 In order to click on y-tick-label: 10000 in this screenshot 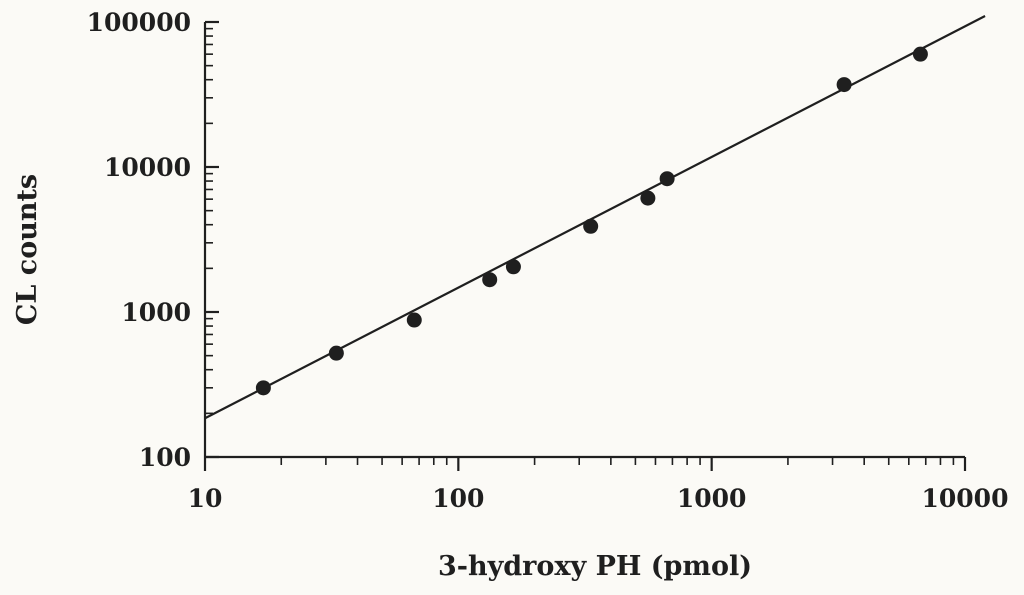, I will do `click(147, 167)`.